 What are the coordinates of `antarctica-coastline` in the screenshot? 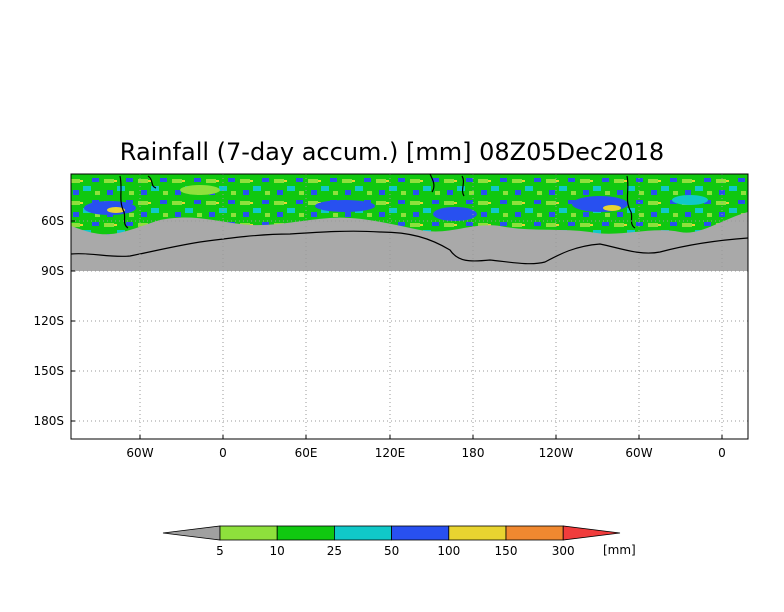 It's located at (409, 247).